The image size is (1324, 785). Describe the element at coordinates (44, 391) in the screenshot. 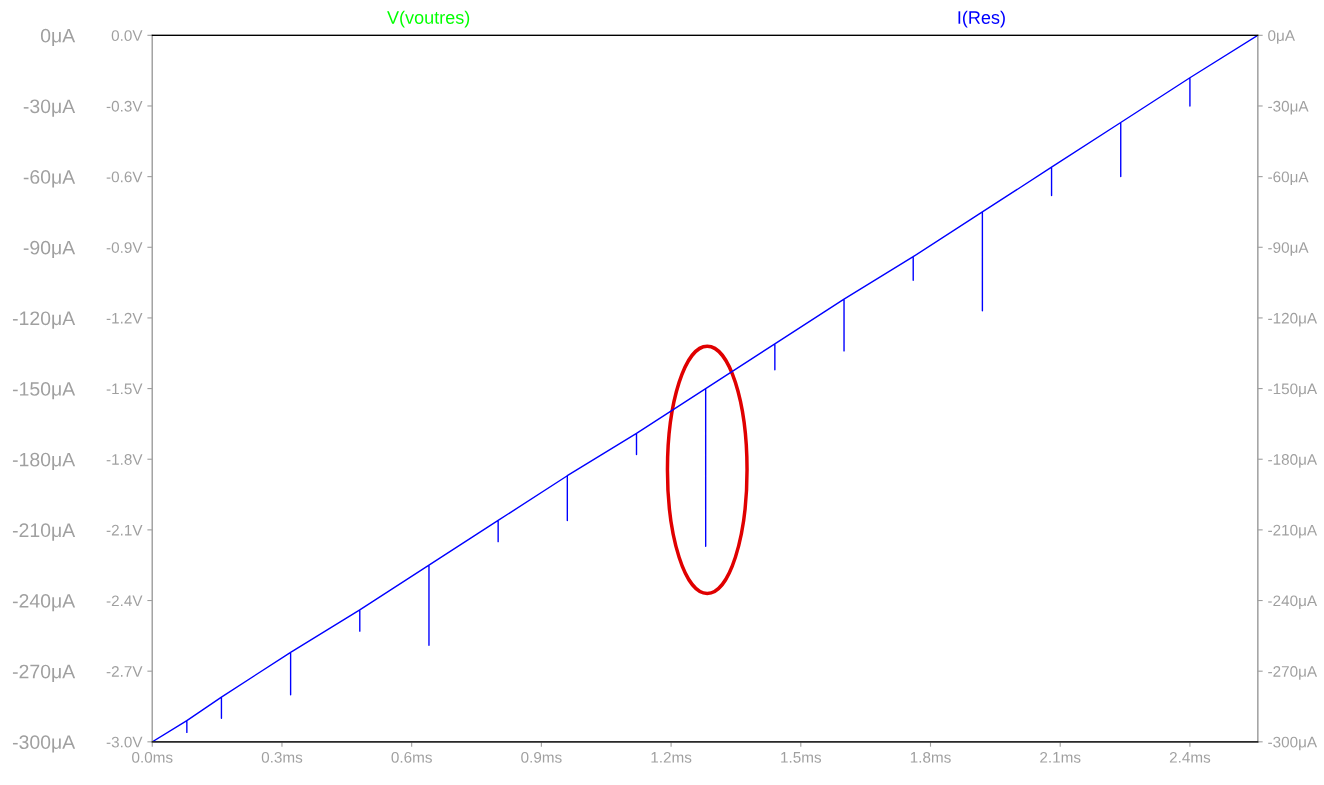

I see `y3-tick-label: -150μA` at that location.